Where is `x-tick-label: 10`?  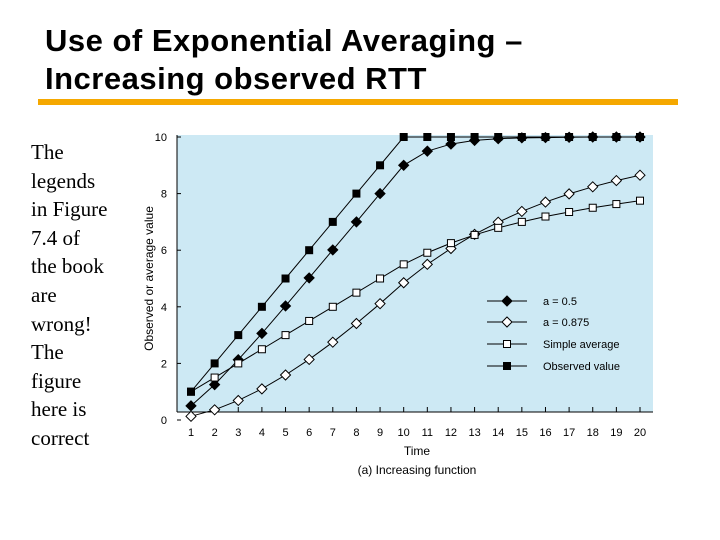
x-tick-label: 10 is located at coordinates (404, 433).